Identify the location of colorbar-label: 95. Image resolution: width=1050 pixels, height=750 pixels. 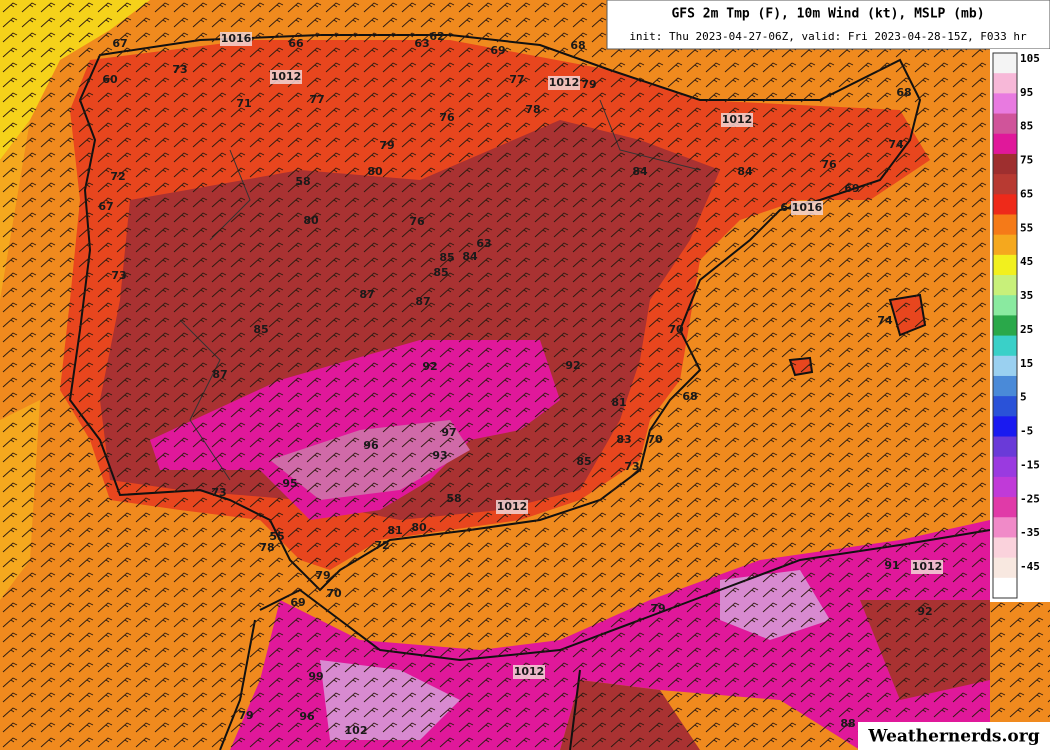
(1026, 92).